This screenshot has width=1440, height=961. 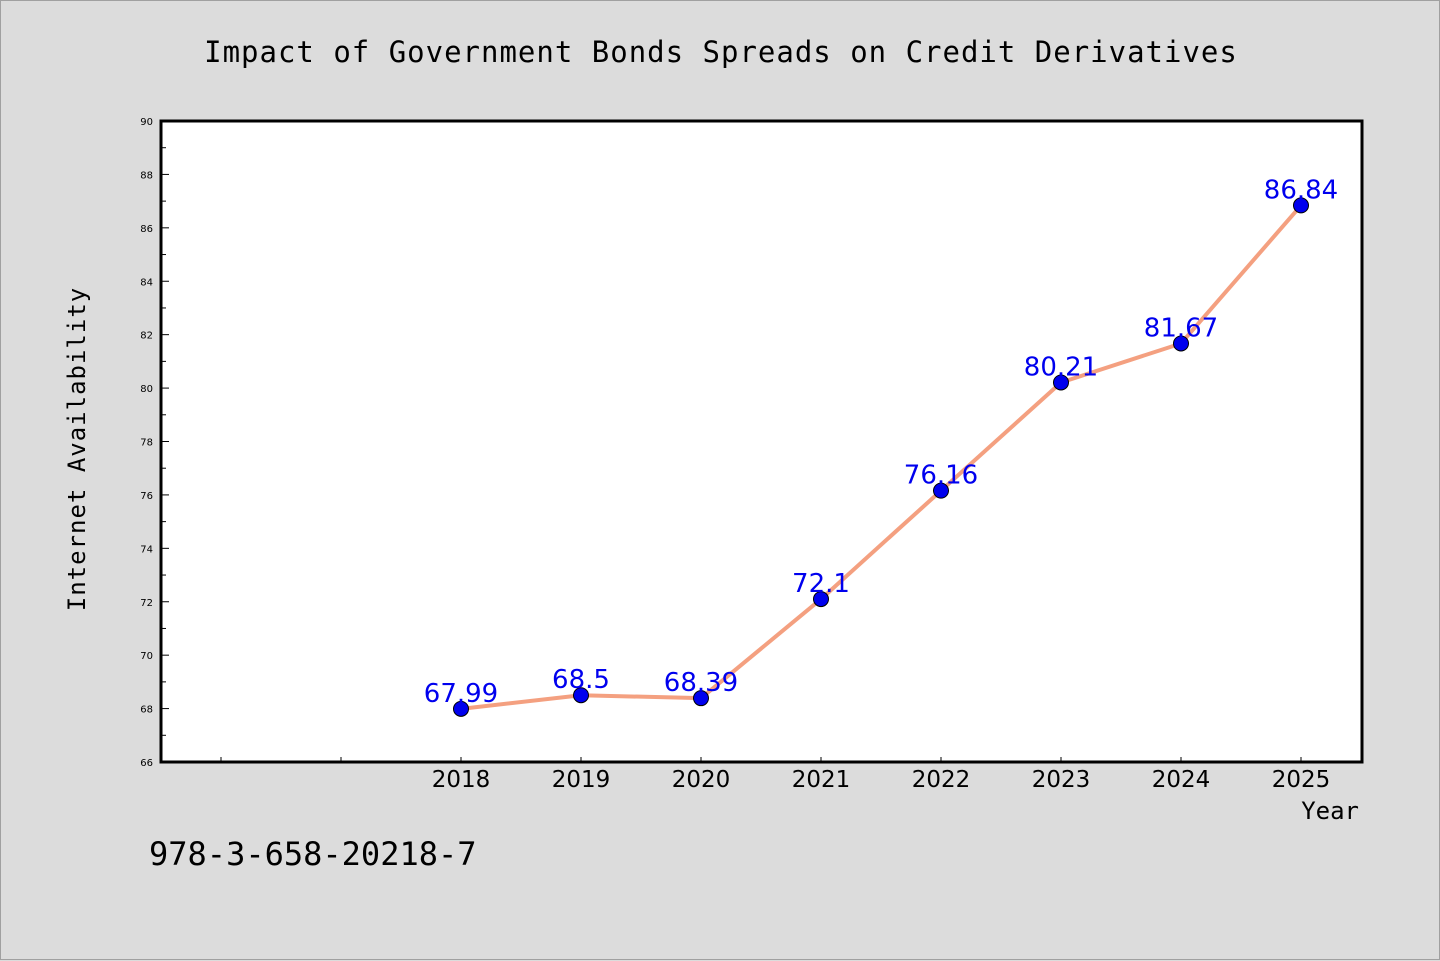 What do you see at coordinates (146, 549) in the screenshot?
I see `y-tick-label: 74` at bounding box center [146, 549].